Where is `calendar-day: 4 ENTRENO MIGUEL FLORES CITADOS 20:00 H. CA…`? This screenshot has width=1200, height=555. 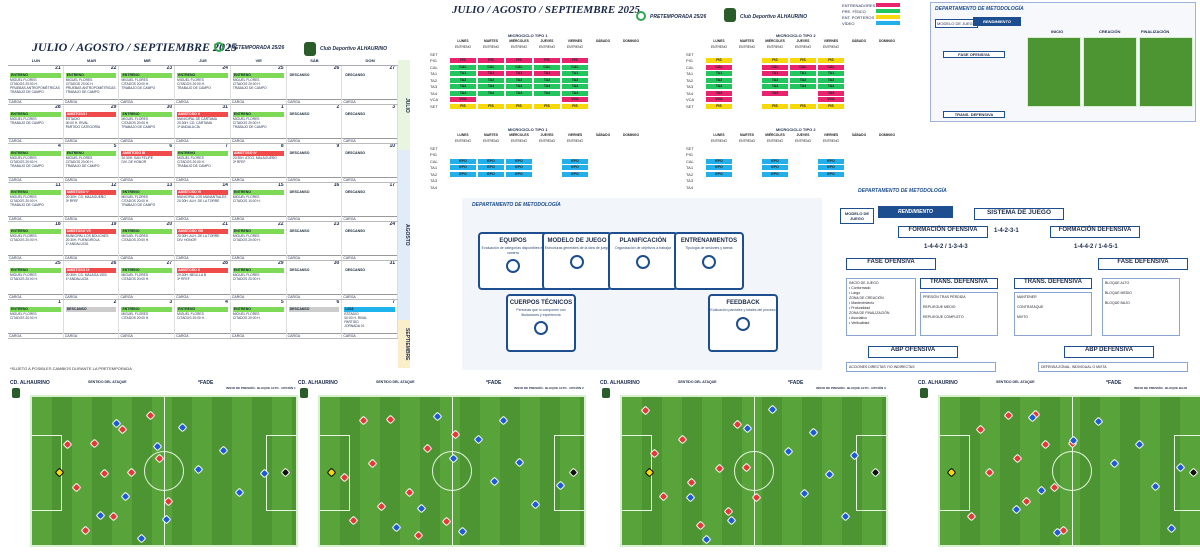 calendar-day: 4 ENTRENO MIGUEL FLORES CITADOS 20:00 H. CA… is located at coordinates (203, 319).